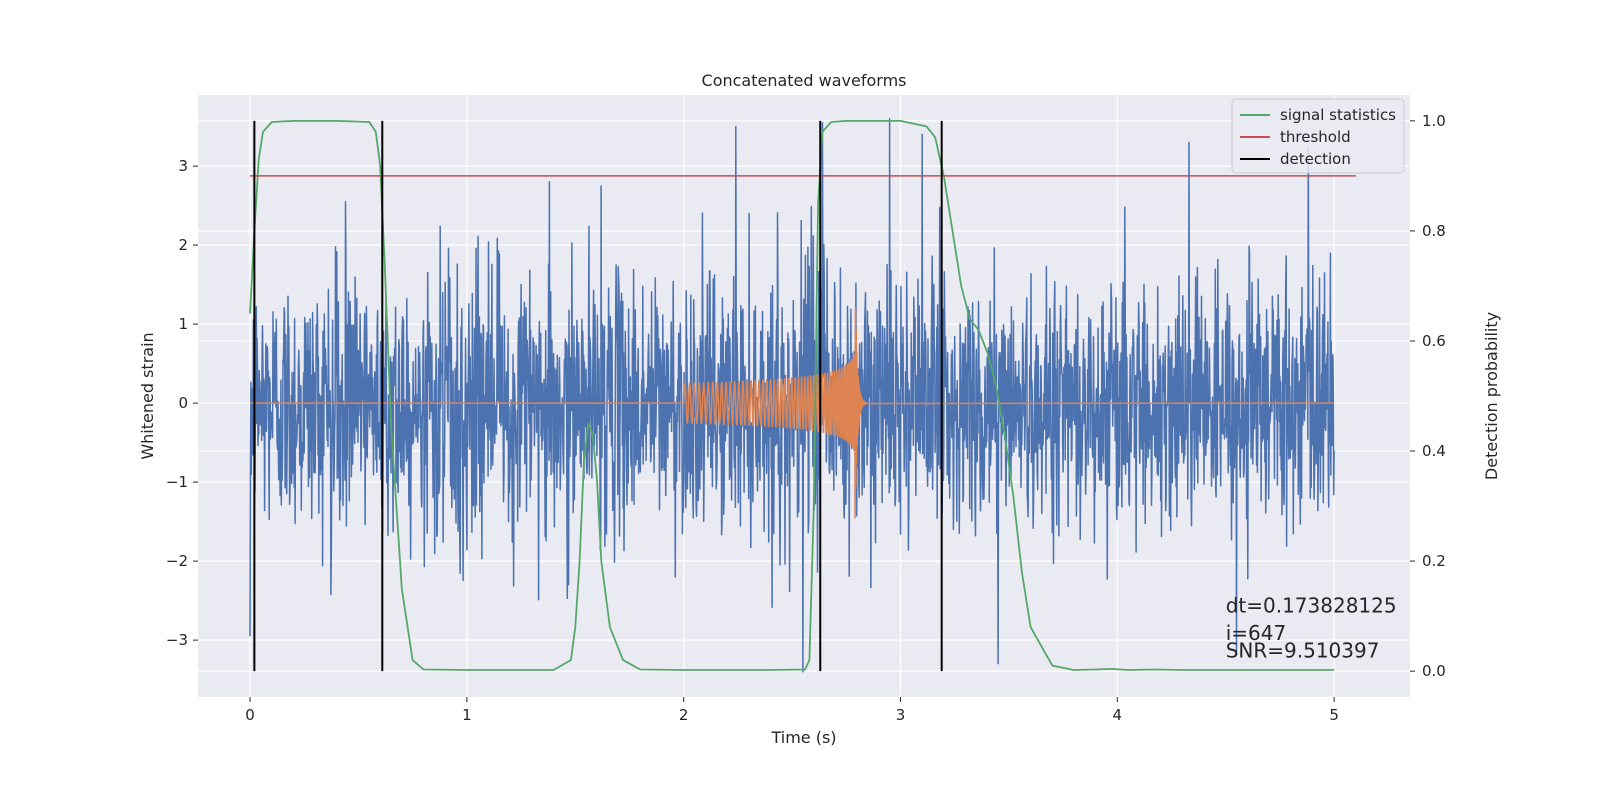  Describe the element at coordinates (467, 715) in the screenshot. I see `x-tick-label: 1` at that location.